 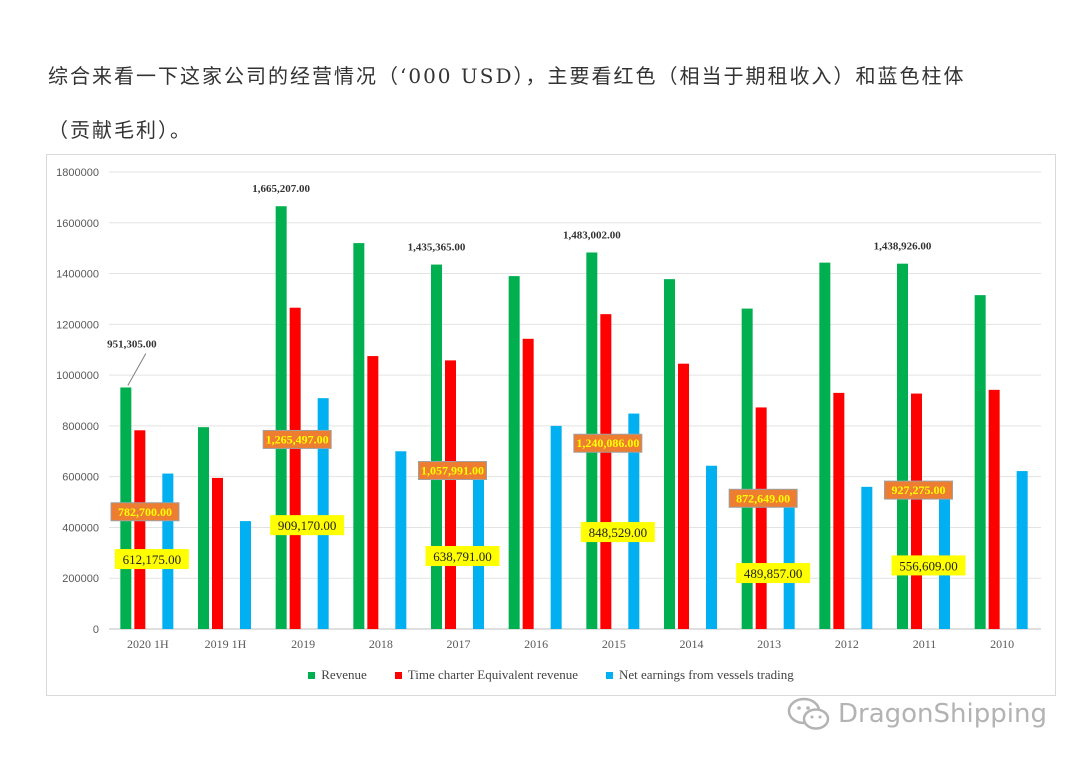 What do you see at coordinates (77, 173) in the screenshot?
I see `y-tick-label: 1800000` at bounding box center [77, 173].